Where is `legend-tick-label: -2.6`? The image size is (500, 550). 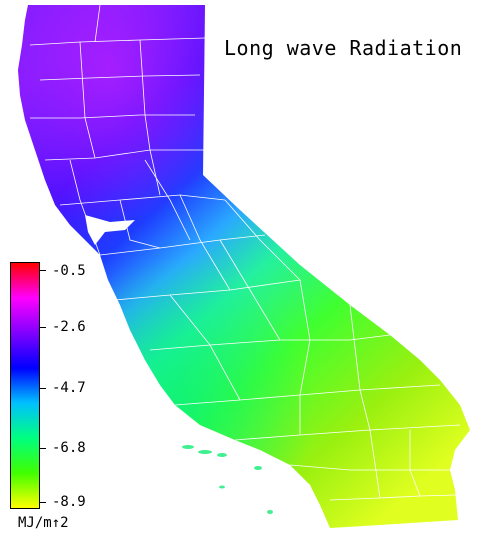 legend-tick-label: -2.6 is located at coordinates (69, 327).